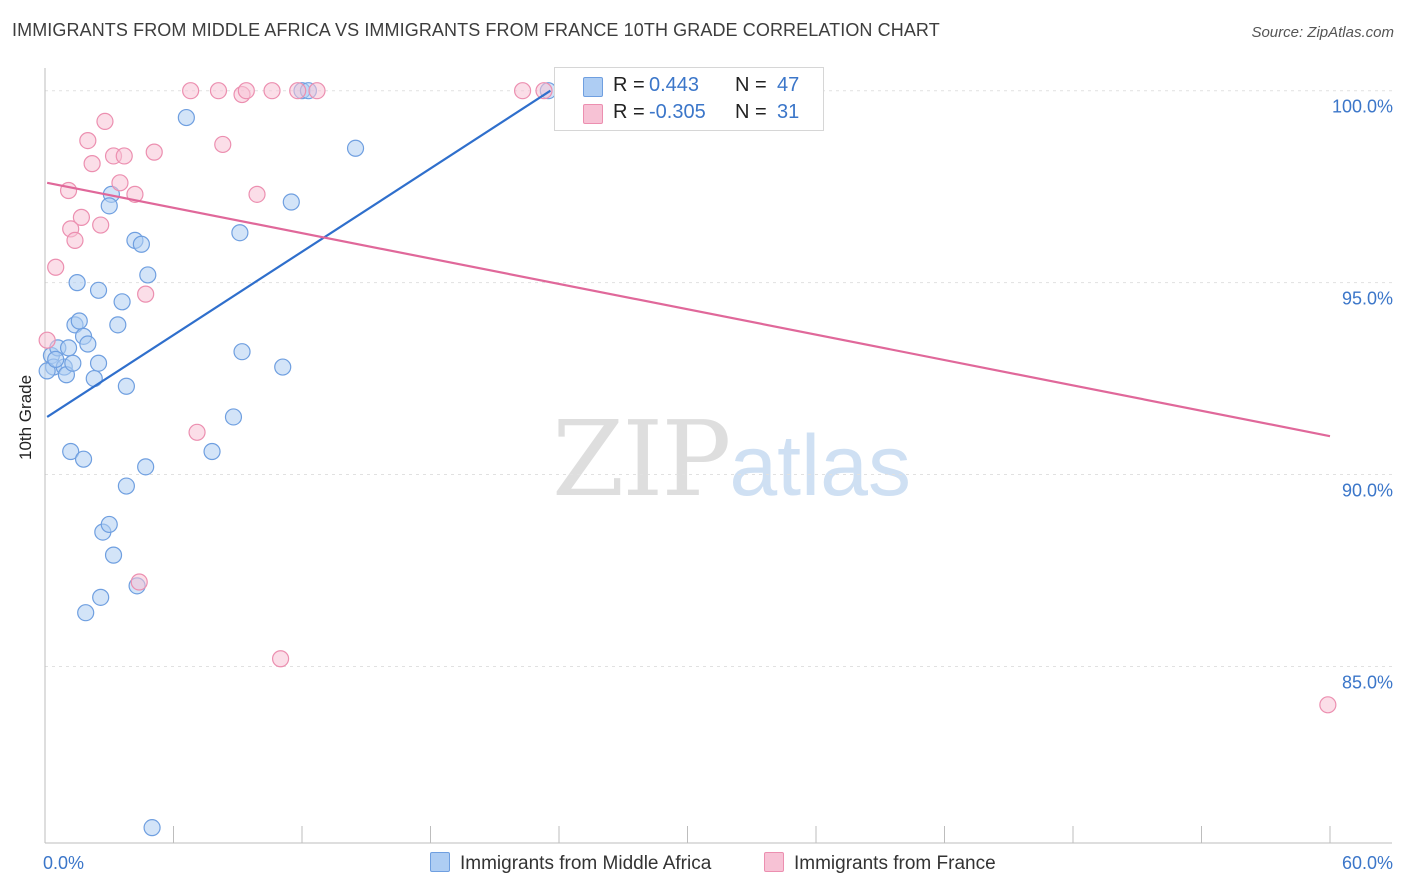  Describe the element at coordinates (895, 863) in the screenshot. I see `bottom-legend-label: Immigrants from France` at that location.